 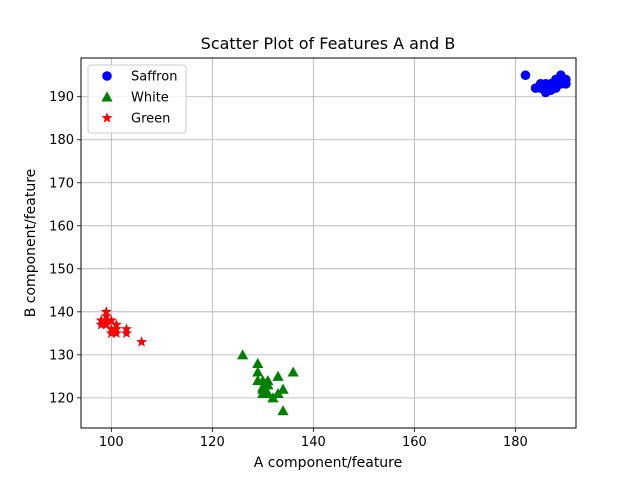 I want to click on y-axis-label: B component/feature, so click(x=31, y=243).